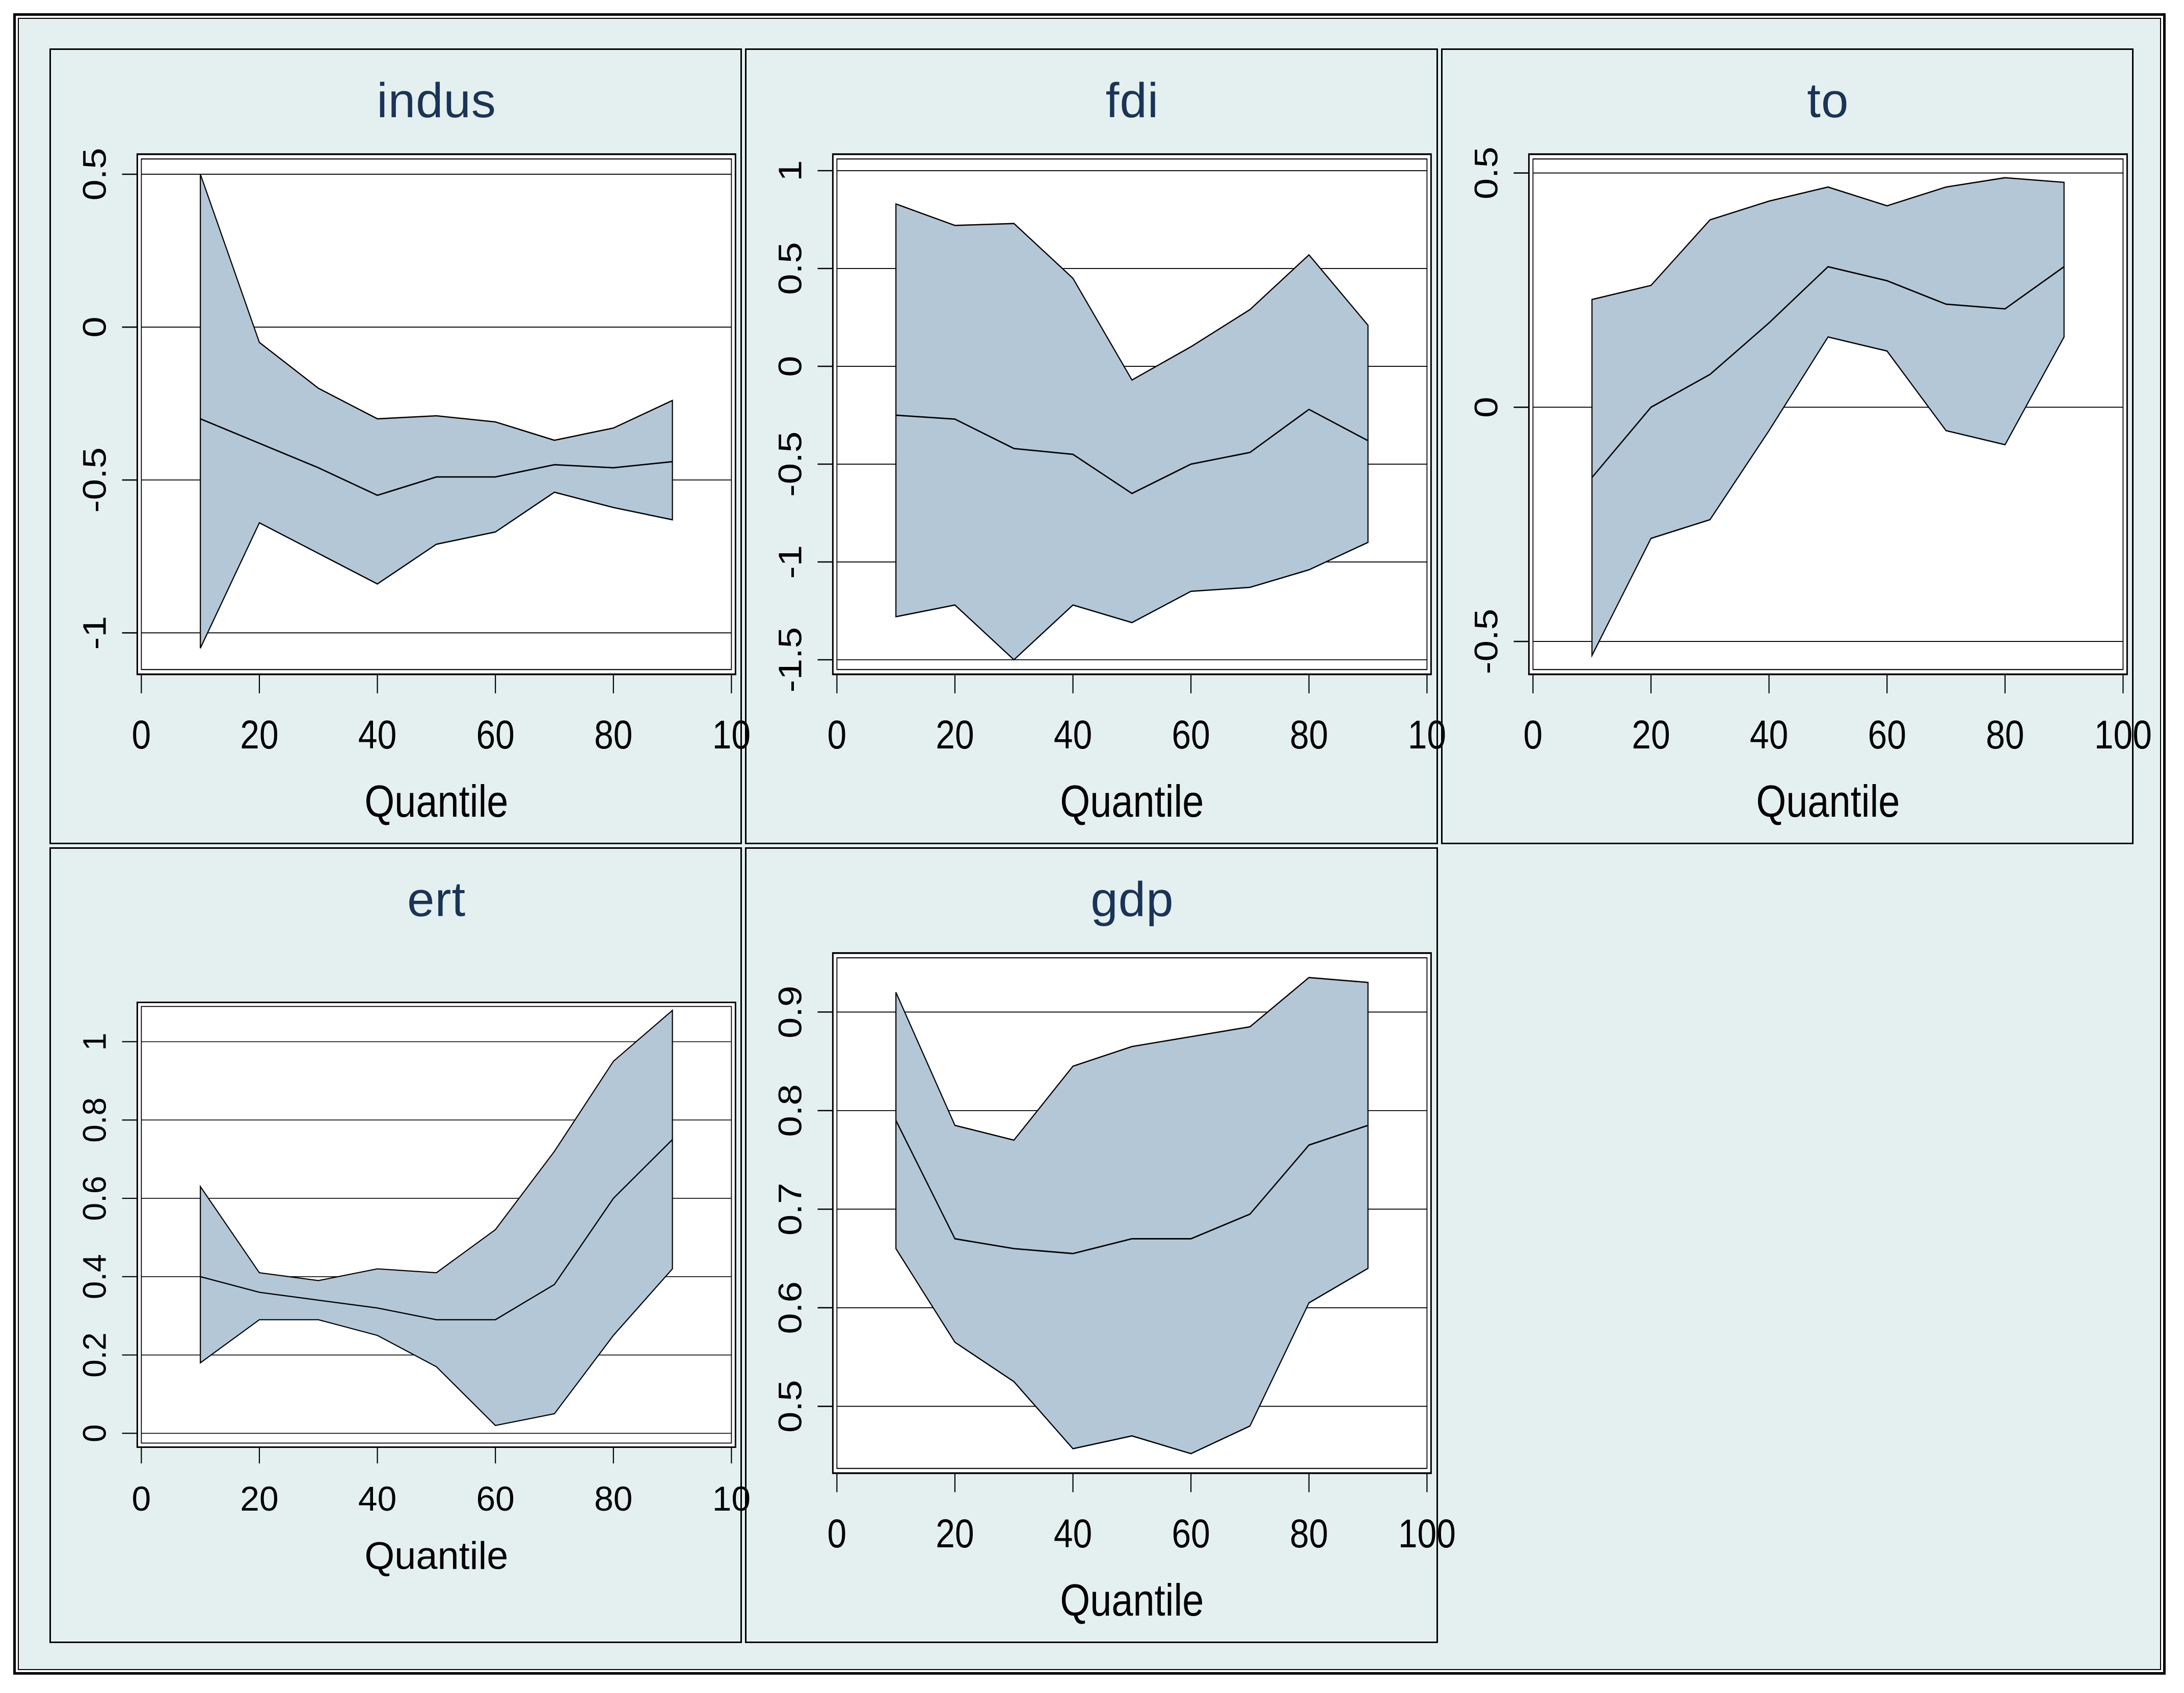 The image size is (2184, 1693). I want to click on panel-title-ert: ert, so click(436, 899).